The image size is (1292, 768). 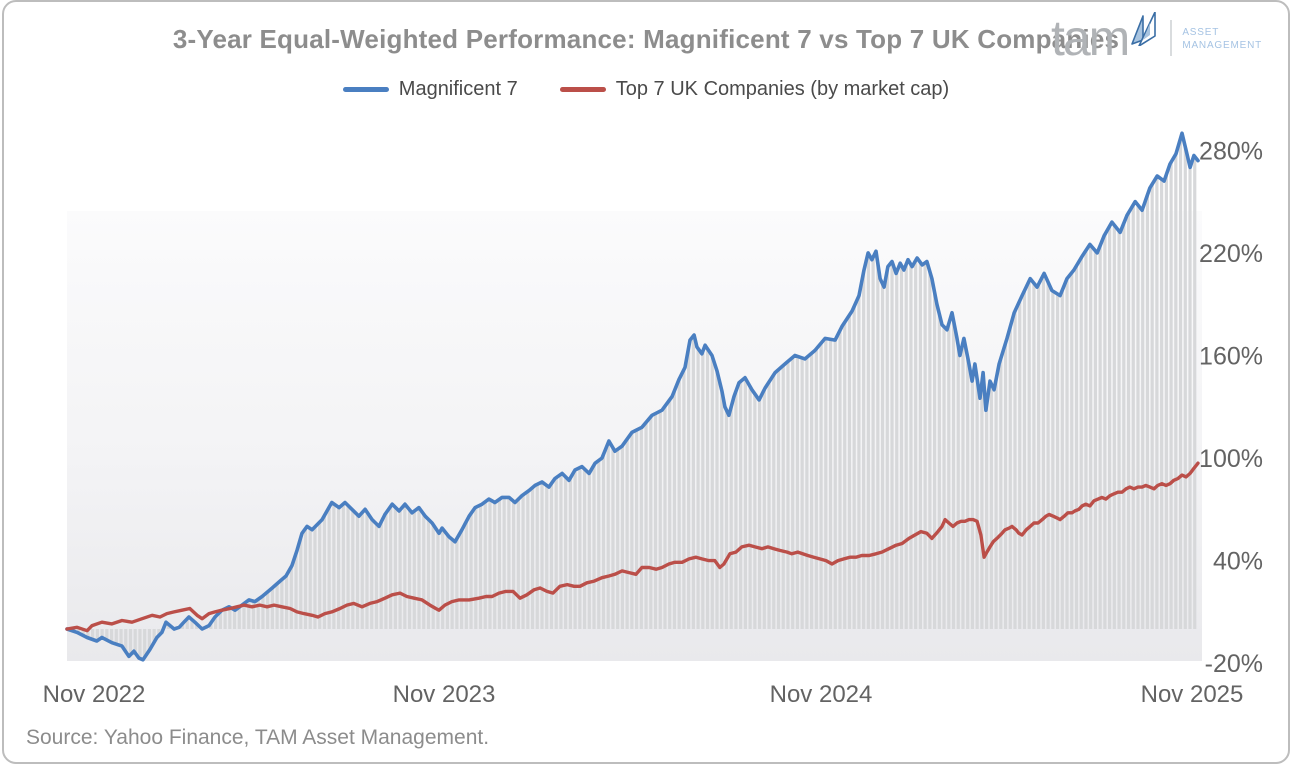 I want to click on y-axis-label: 40%, so click(x=1238, y=562).